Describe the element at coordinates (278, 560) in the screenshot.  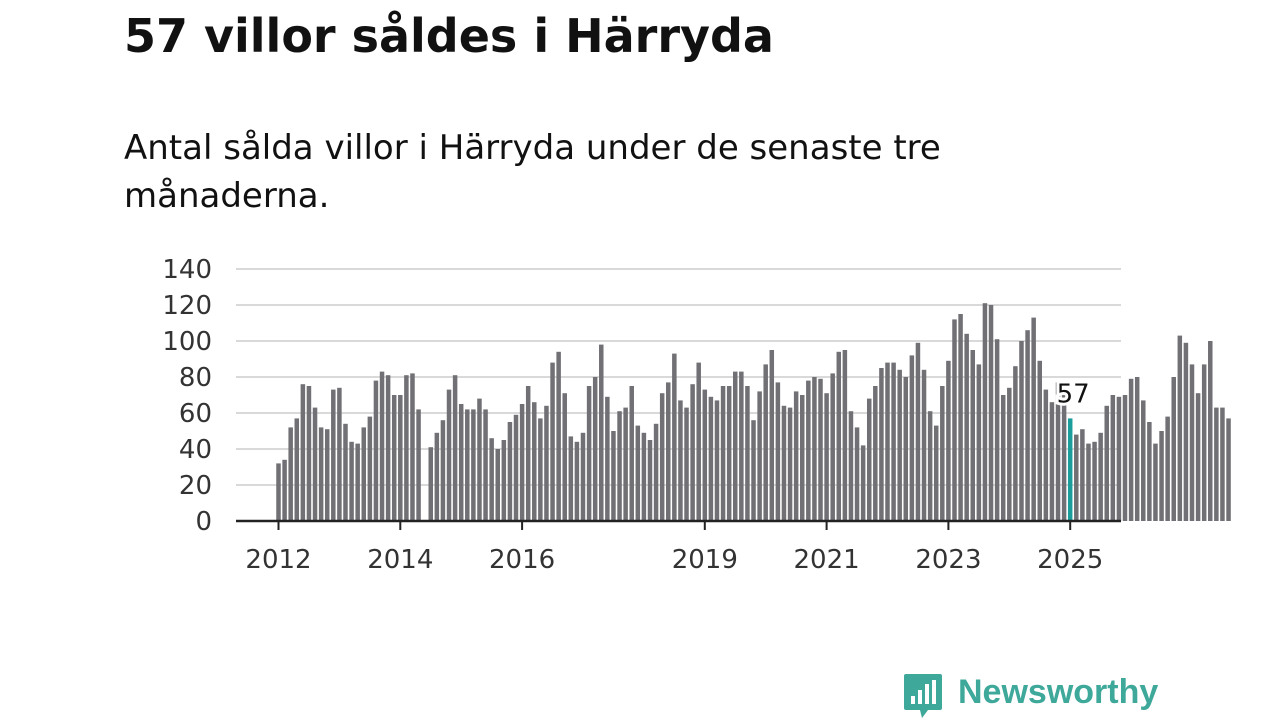
I see `x-tick-label: 2012` at that location.